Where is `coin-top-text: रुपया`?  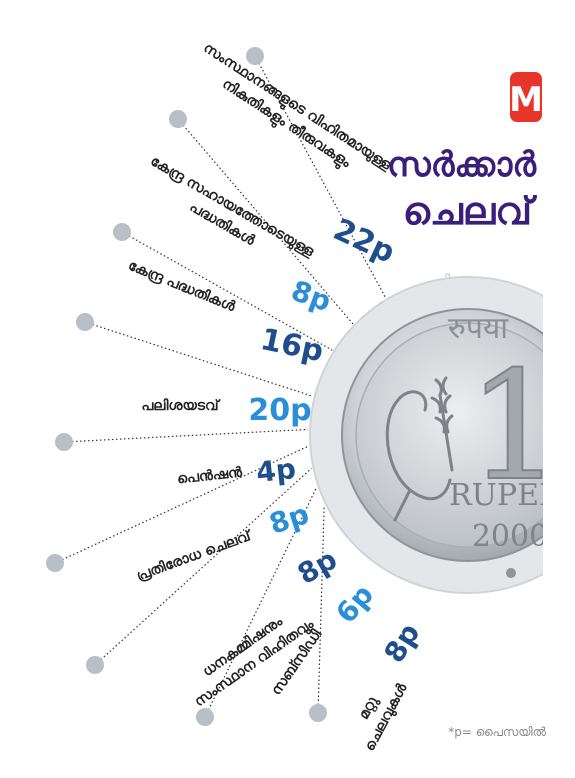 coin-top-text: रुपया is located at coordinates (478, 328).